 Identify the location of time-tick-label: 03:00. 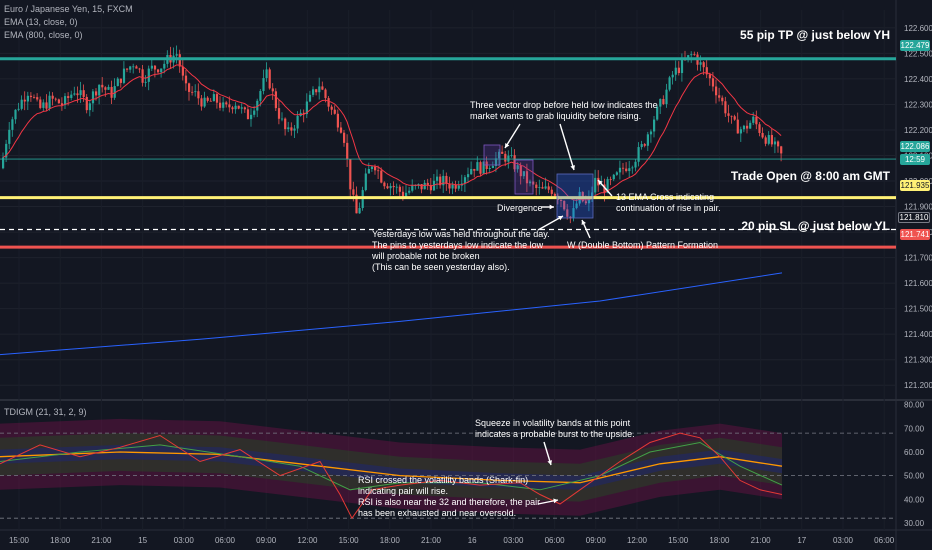
(843, 540).